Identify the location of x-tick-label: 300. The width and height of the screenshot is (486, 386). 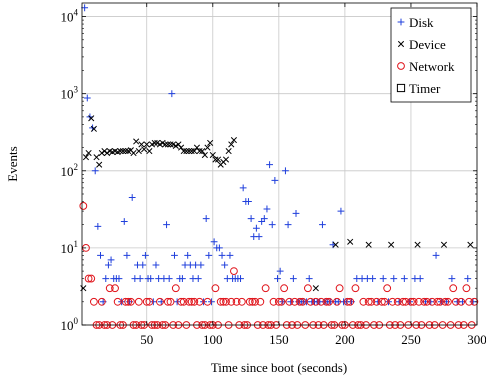
(476, 339).